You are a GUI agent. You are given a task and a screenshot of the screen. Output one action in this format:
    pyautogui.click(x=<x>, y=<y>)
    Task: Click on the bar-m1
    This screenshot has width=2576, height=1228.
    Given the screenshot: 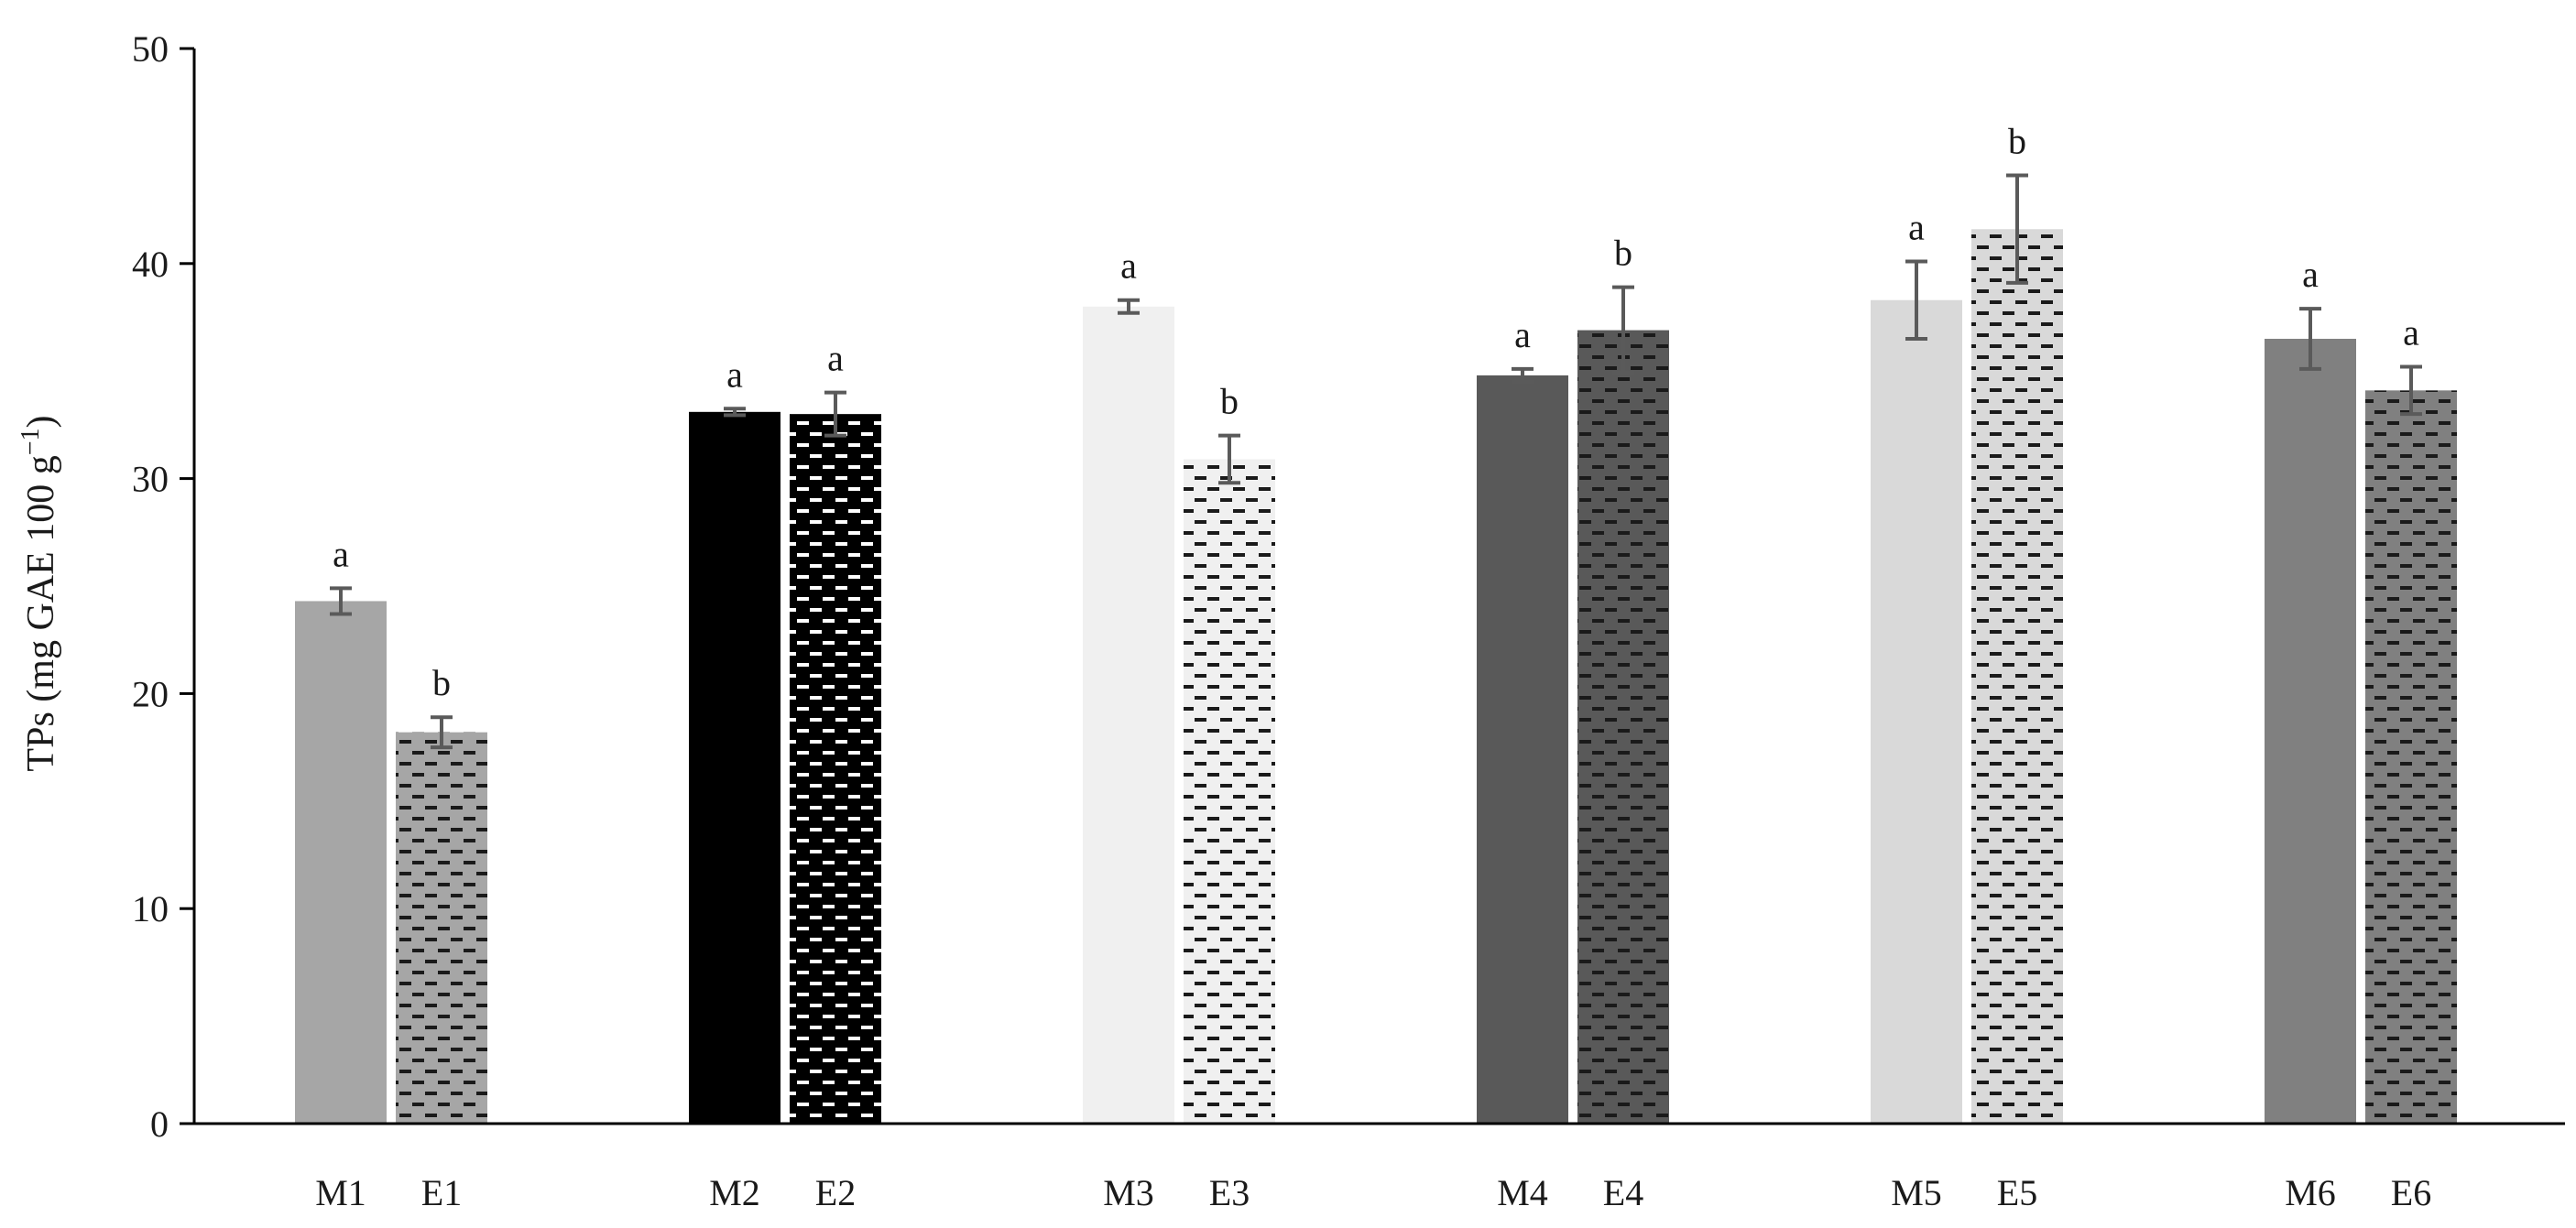 What is the action you would take?
    pyautogui.click(x=341, y=862)
    